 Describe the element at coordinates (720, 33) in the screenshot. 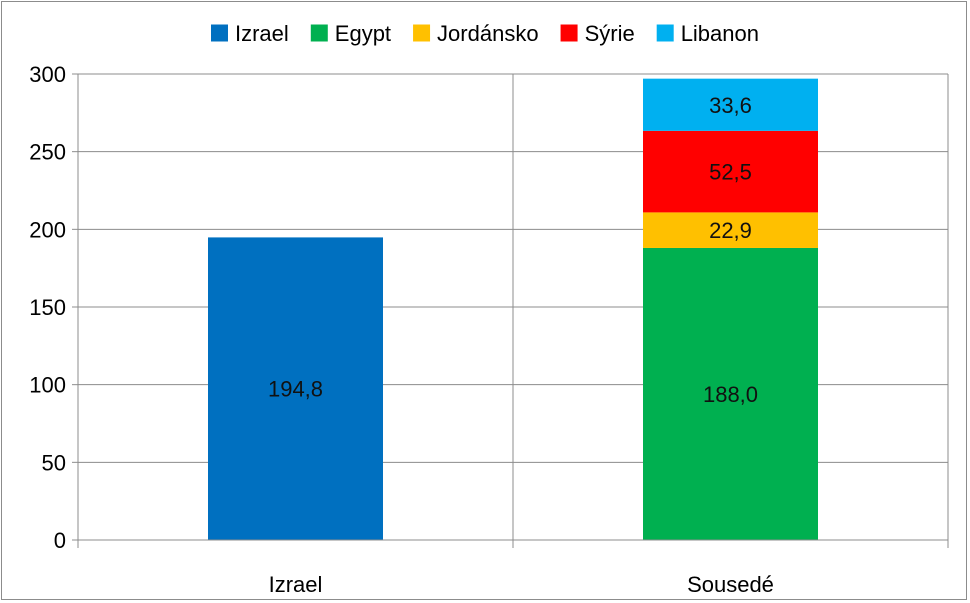

I see `legend-label: Libanon` at that location.